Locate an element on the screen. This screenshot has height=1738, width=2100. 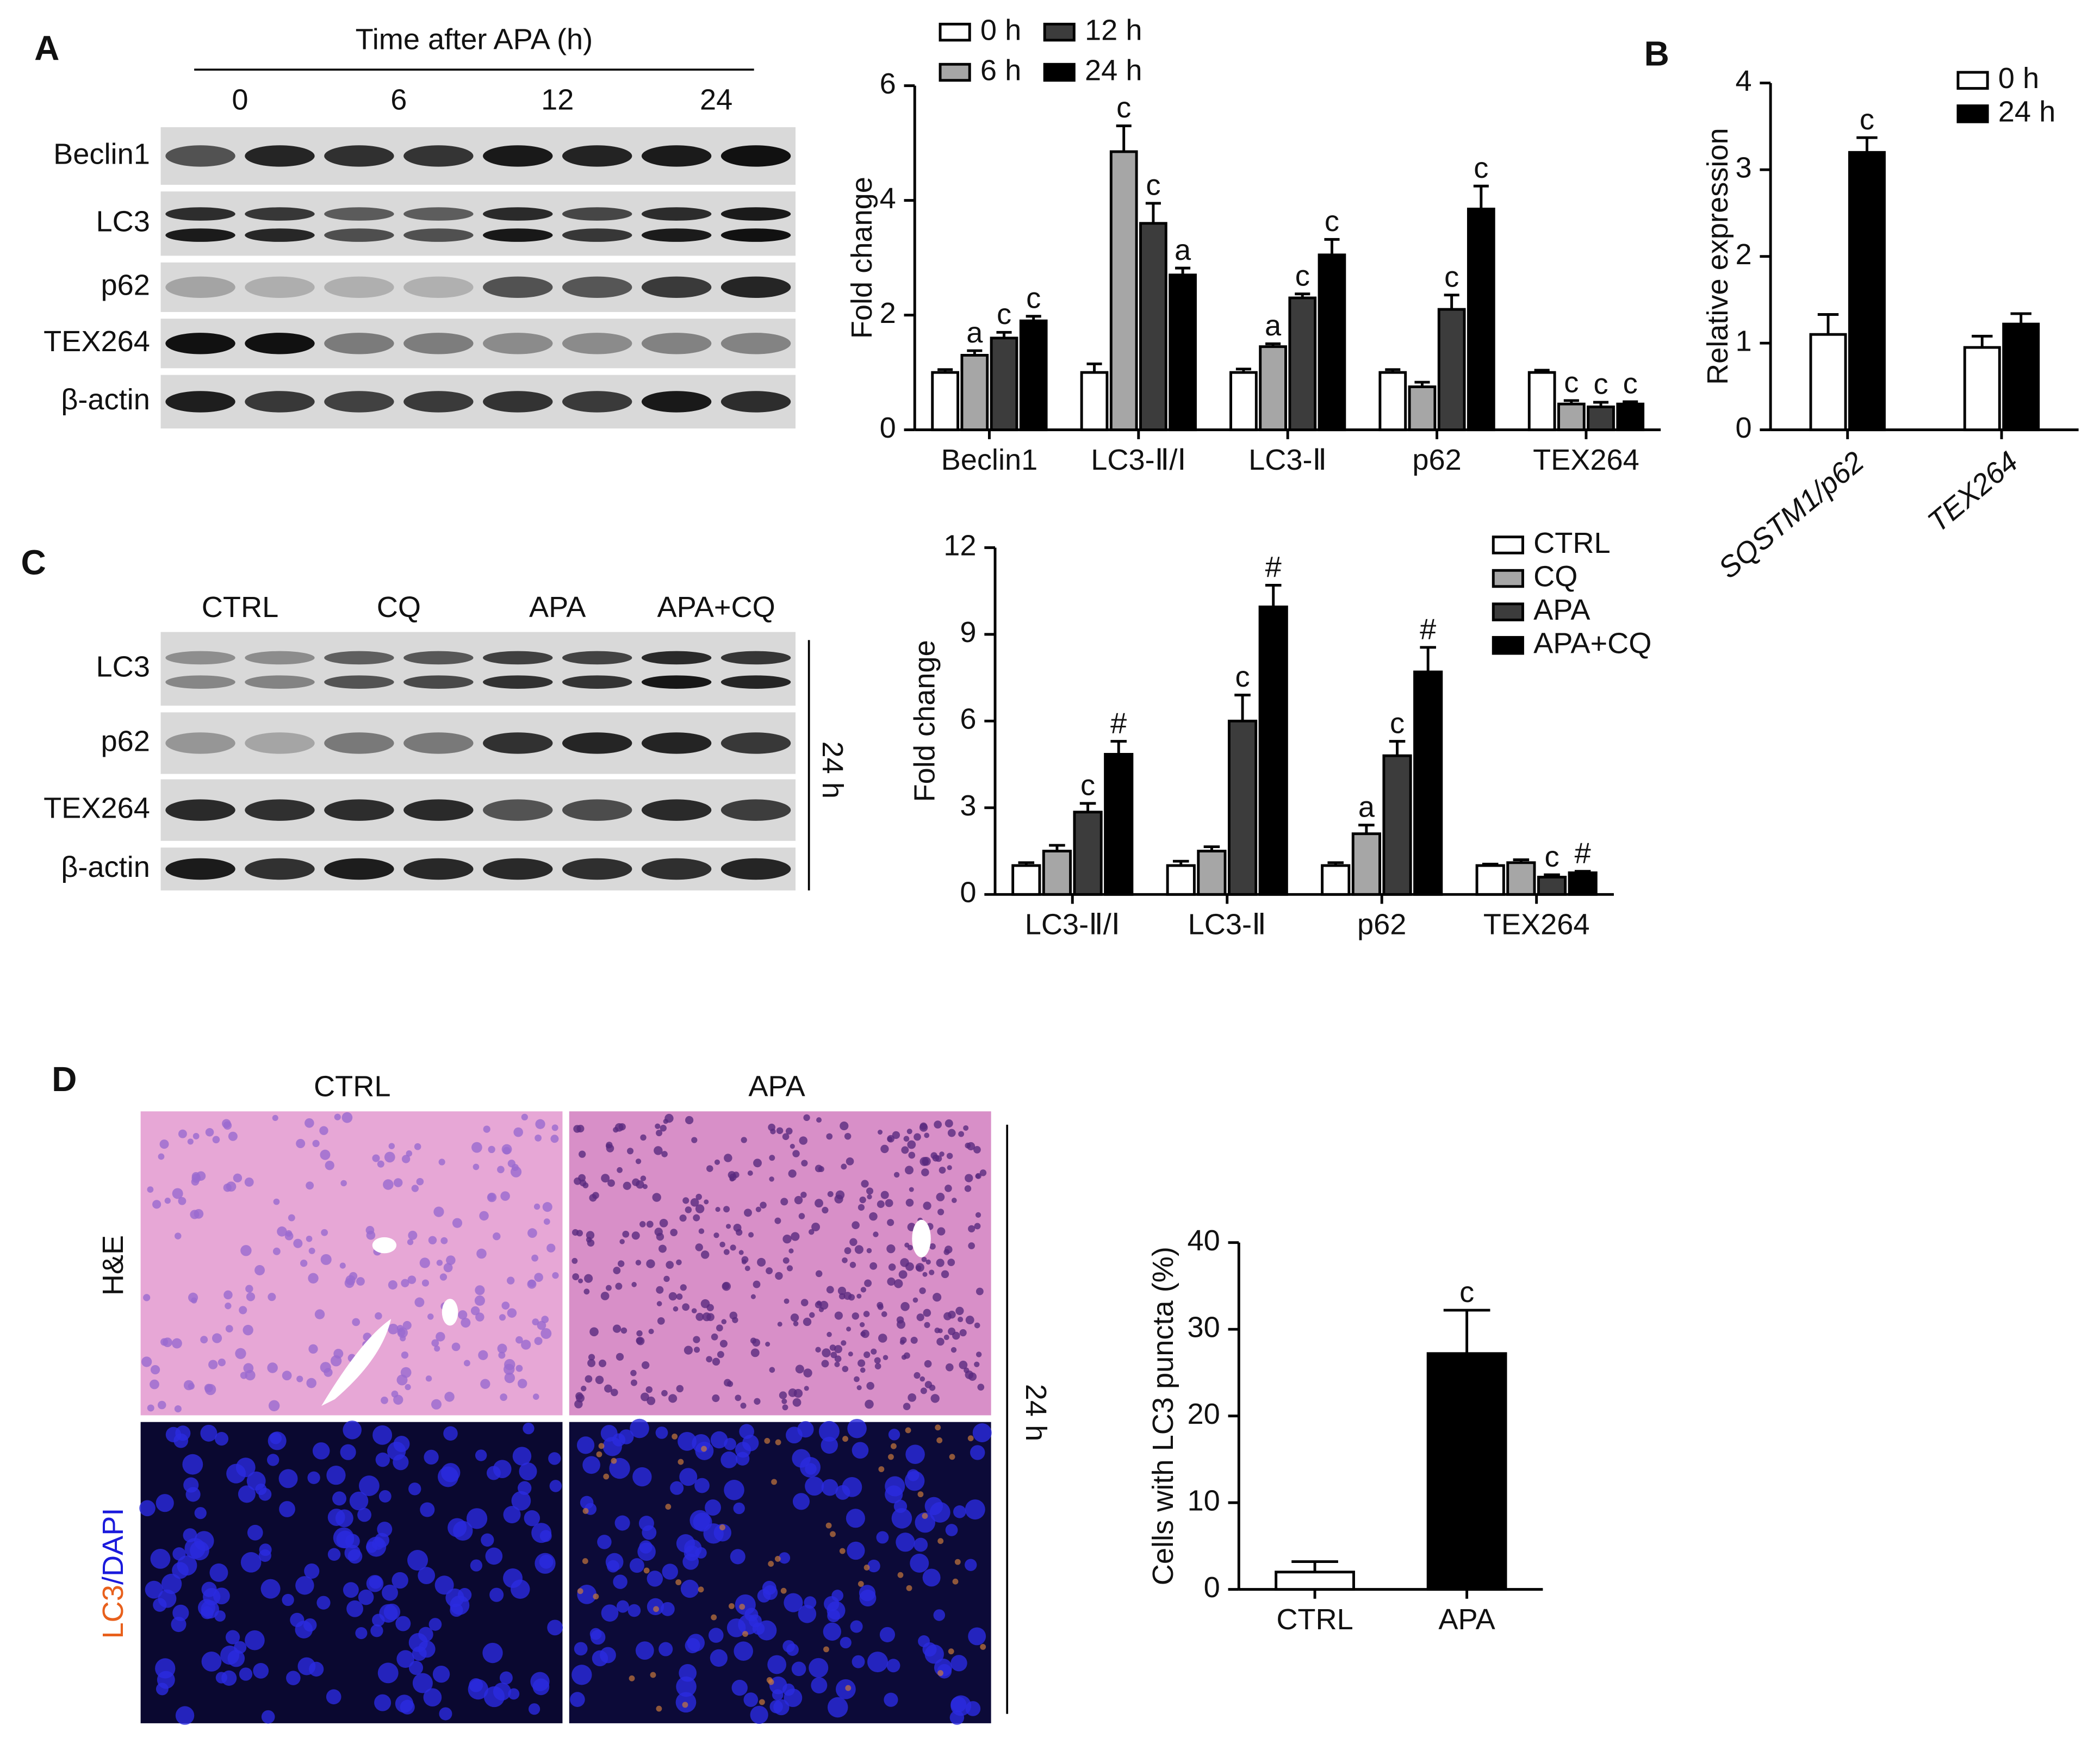
x-tick-label: SQSTM1/p62 is located at coordinates (1791, 515).